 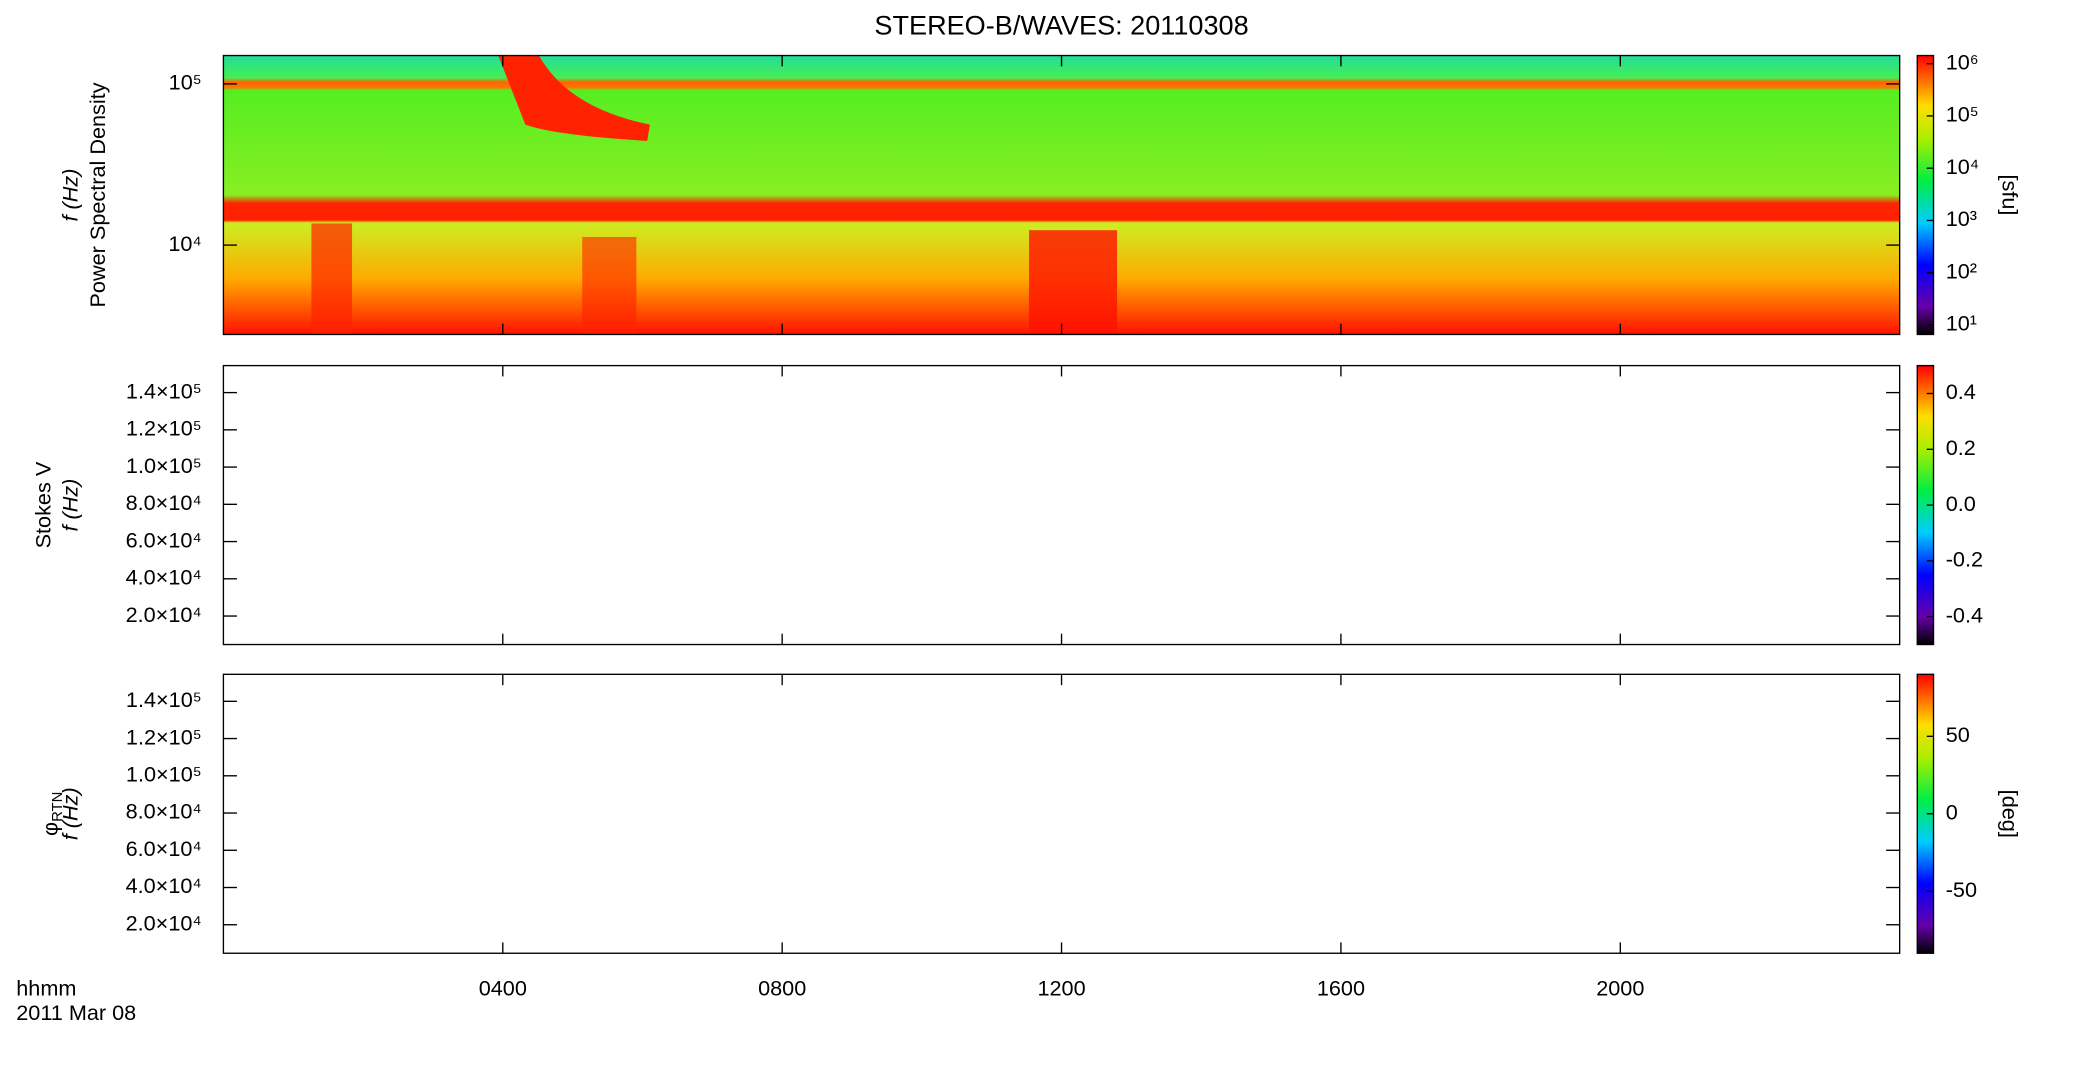 What do you see at coordinates (1964, 614) in the screenshot?
I see `colorbar-tick-label: -0.4` at bounding box center [1964, 614].